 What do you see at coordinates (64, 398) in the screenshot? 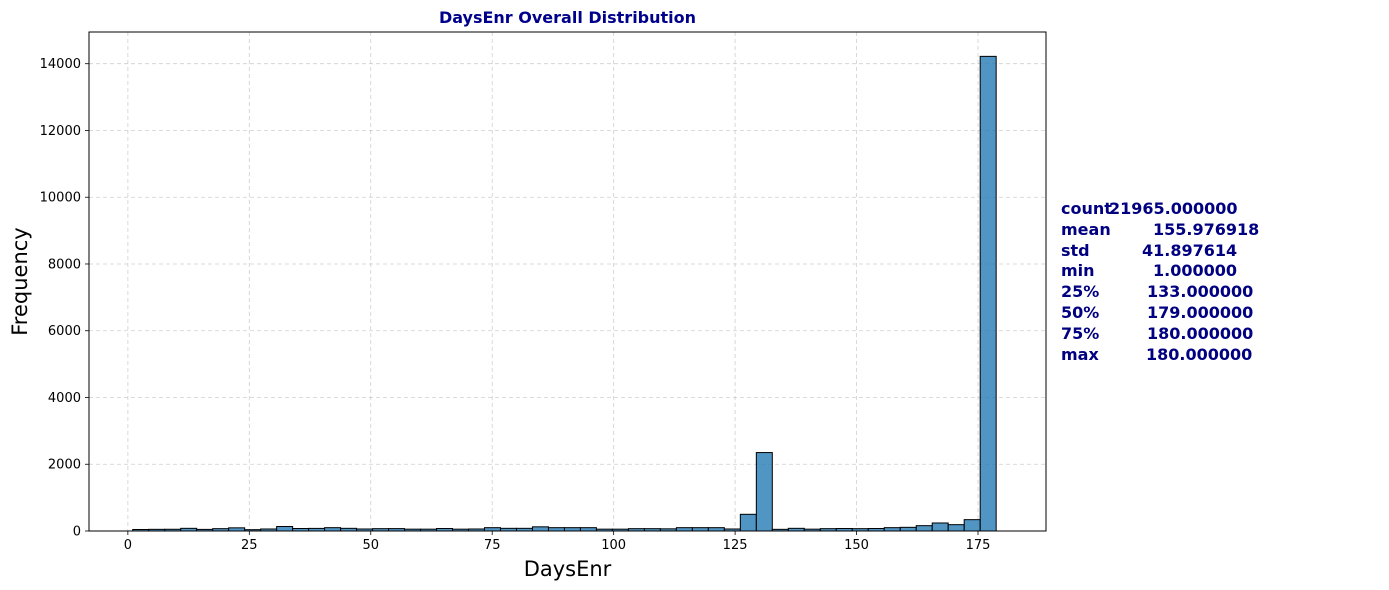
I see `y-tick-label: 4000` at bounding box center [64, 398].